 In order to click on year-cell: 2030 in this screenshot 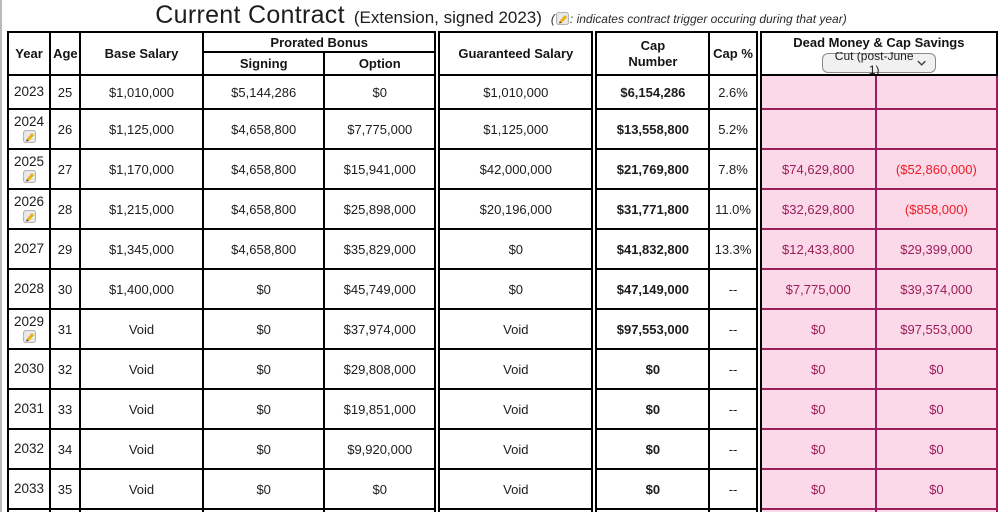, I will do `click(29, 369)`.